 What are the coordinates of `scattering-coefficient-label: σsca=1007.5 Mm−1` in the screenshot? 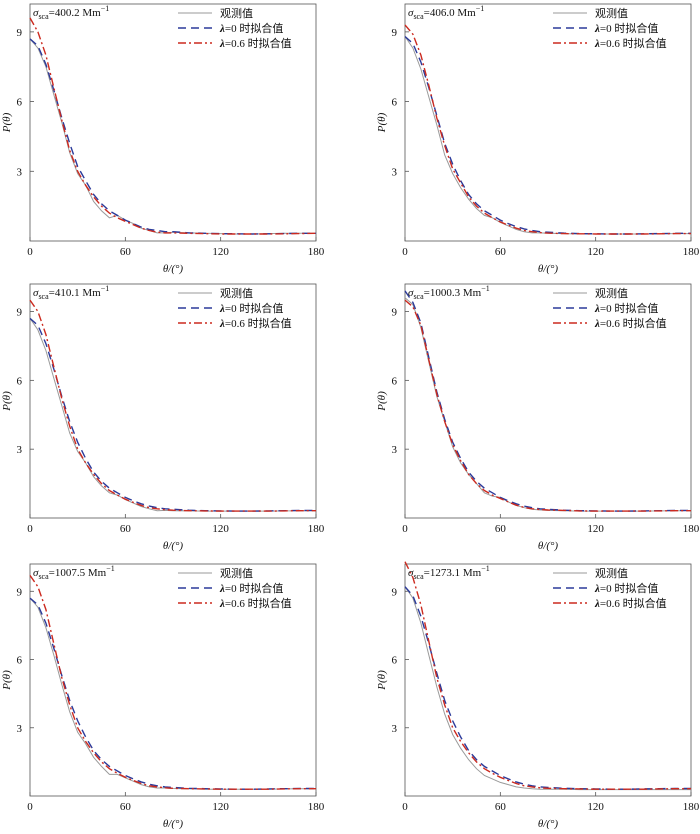 It's located at (74, 572).